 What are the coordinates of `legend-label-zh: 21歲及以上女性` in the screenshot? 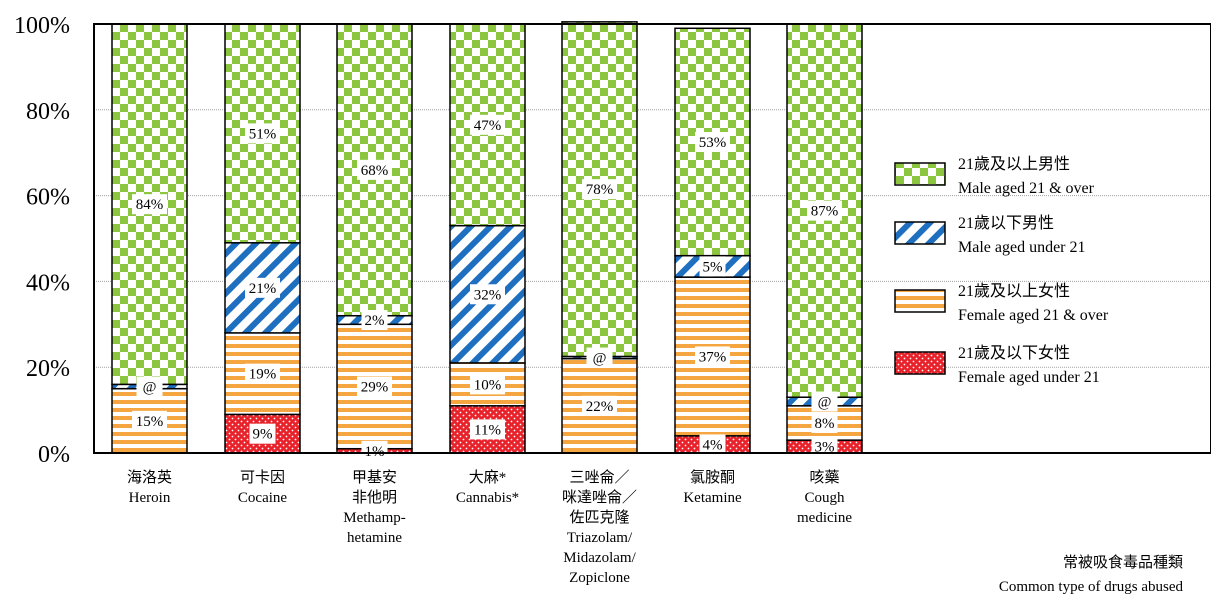 It's located at (1014, 290).